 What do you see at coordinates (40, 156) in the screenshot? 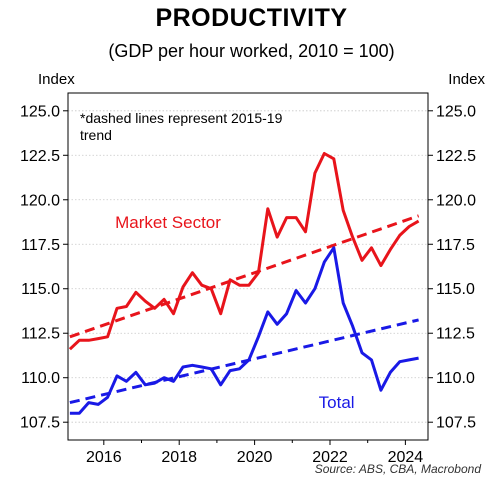
I see `y-tick-label-left: 122.5` at bounding box center [40, 156].